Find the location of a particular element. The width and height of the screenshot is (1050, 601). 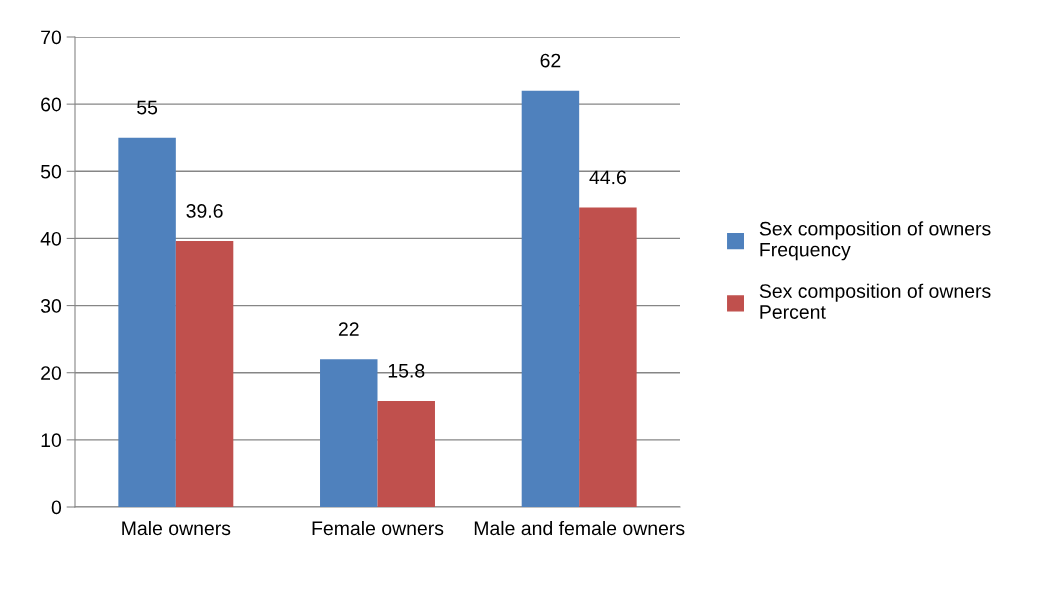

legend-label: Sex composition of owners Frequency is located at coordinates (875, 241).